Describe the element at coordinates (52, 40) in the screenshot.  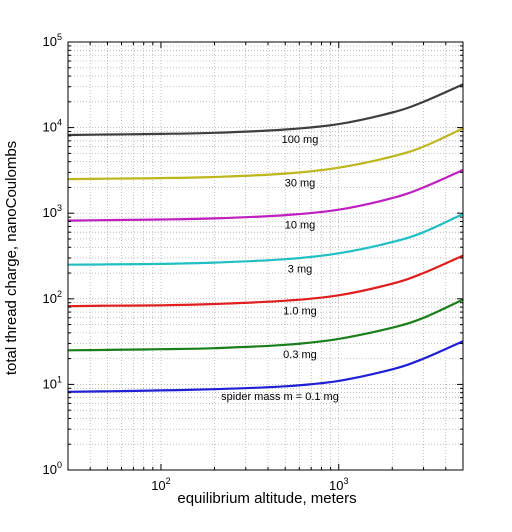
I see `y-tick-label: 10⁵` at that location.